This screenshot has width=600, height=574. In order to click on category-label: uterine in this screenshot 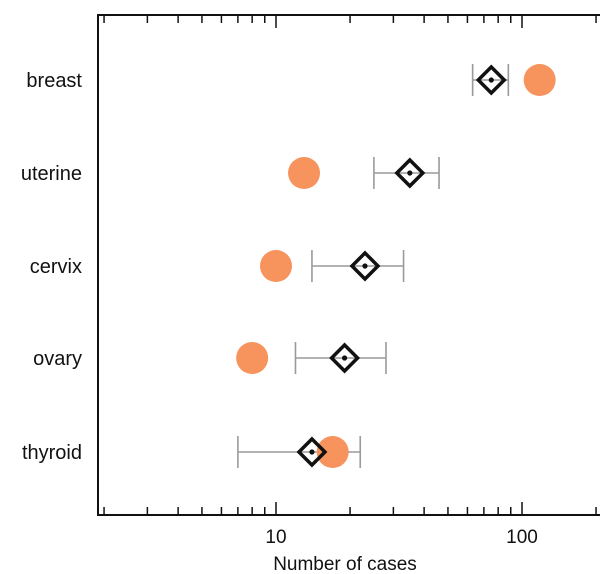, I will do `click(51, 174)`.